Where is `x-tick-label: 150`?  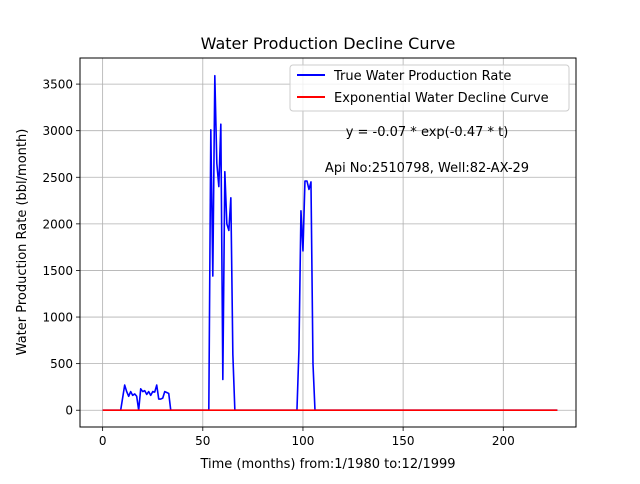
x-tick-label: 150 is located at coordinates (403, 441).